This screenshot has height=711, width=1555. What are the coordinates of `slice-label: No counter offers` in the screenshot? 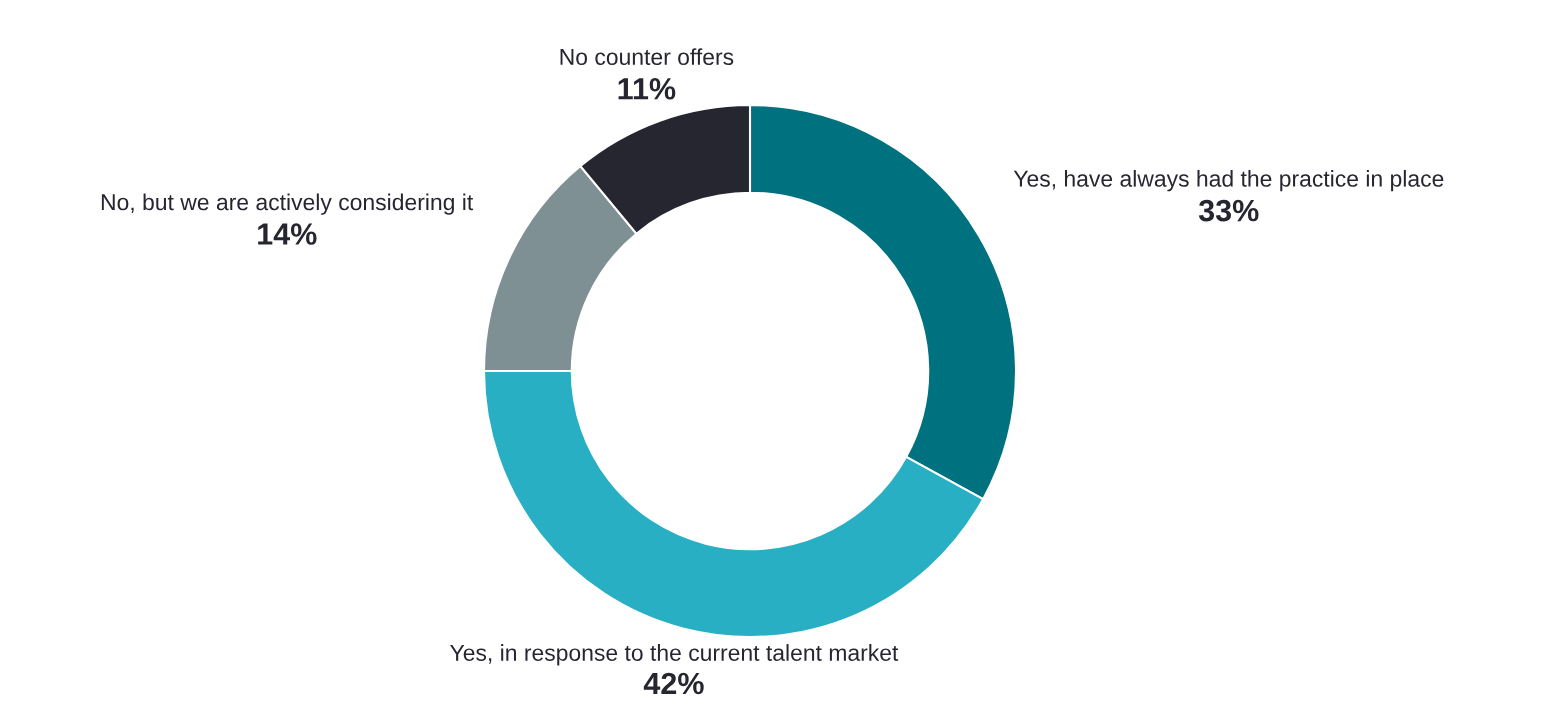 It's located at (647, 57).